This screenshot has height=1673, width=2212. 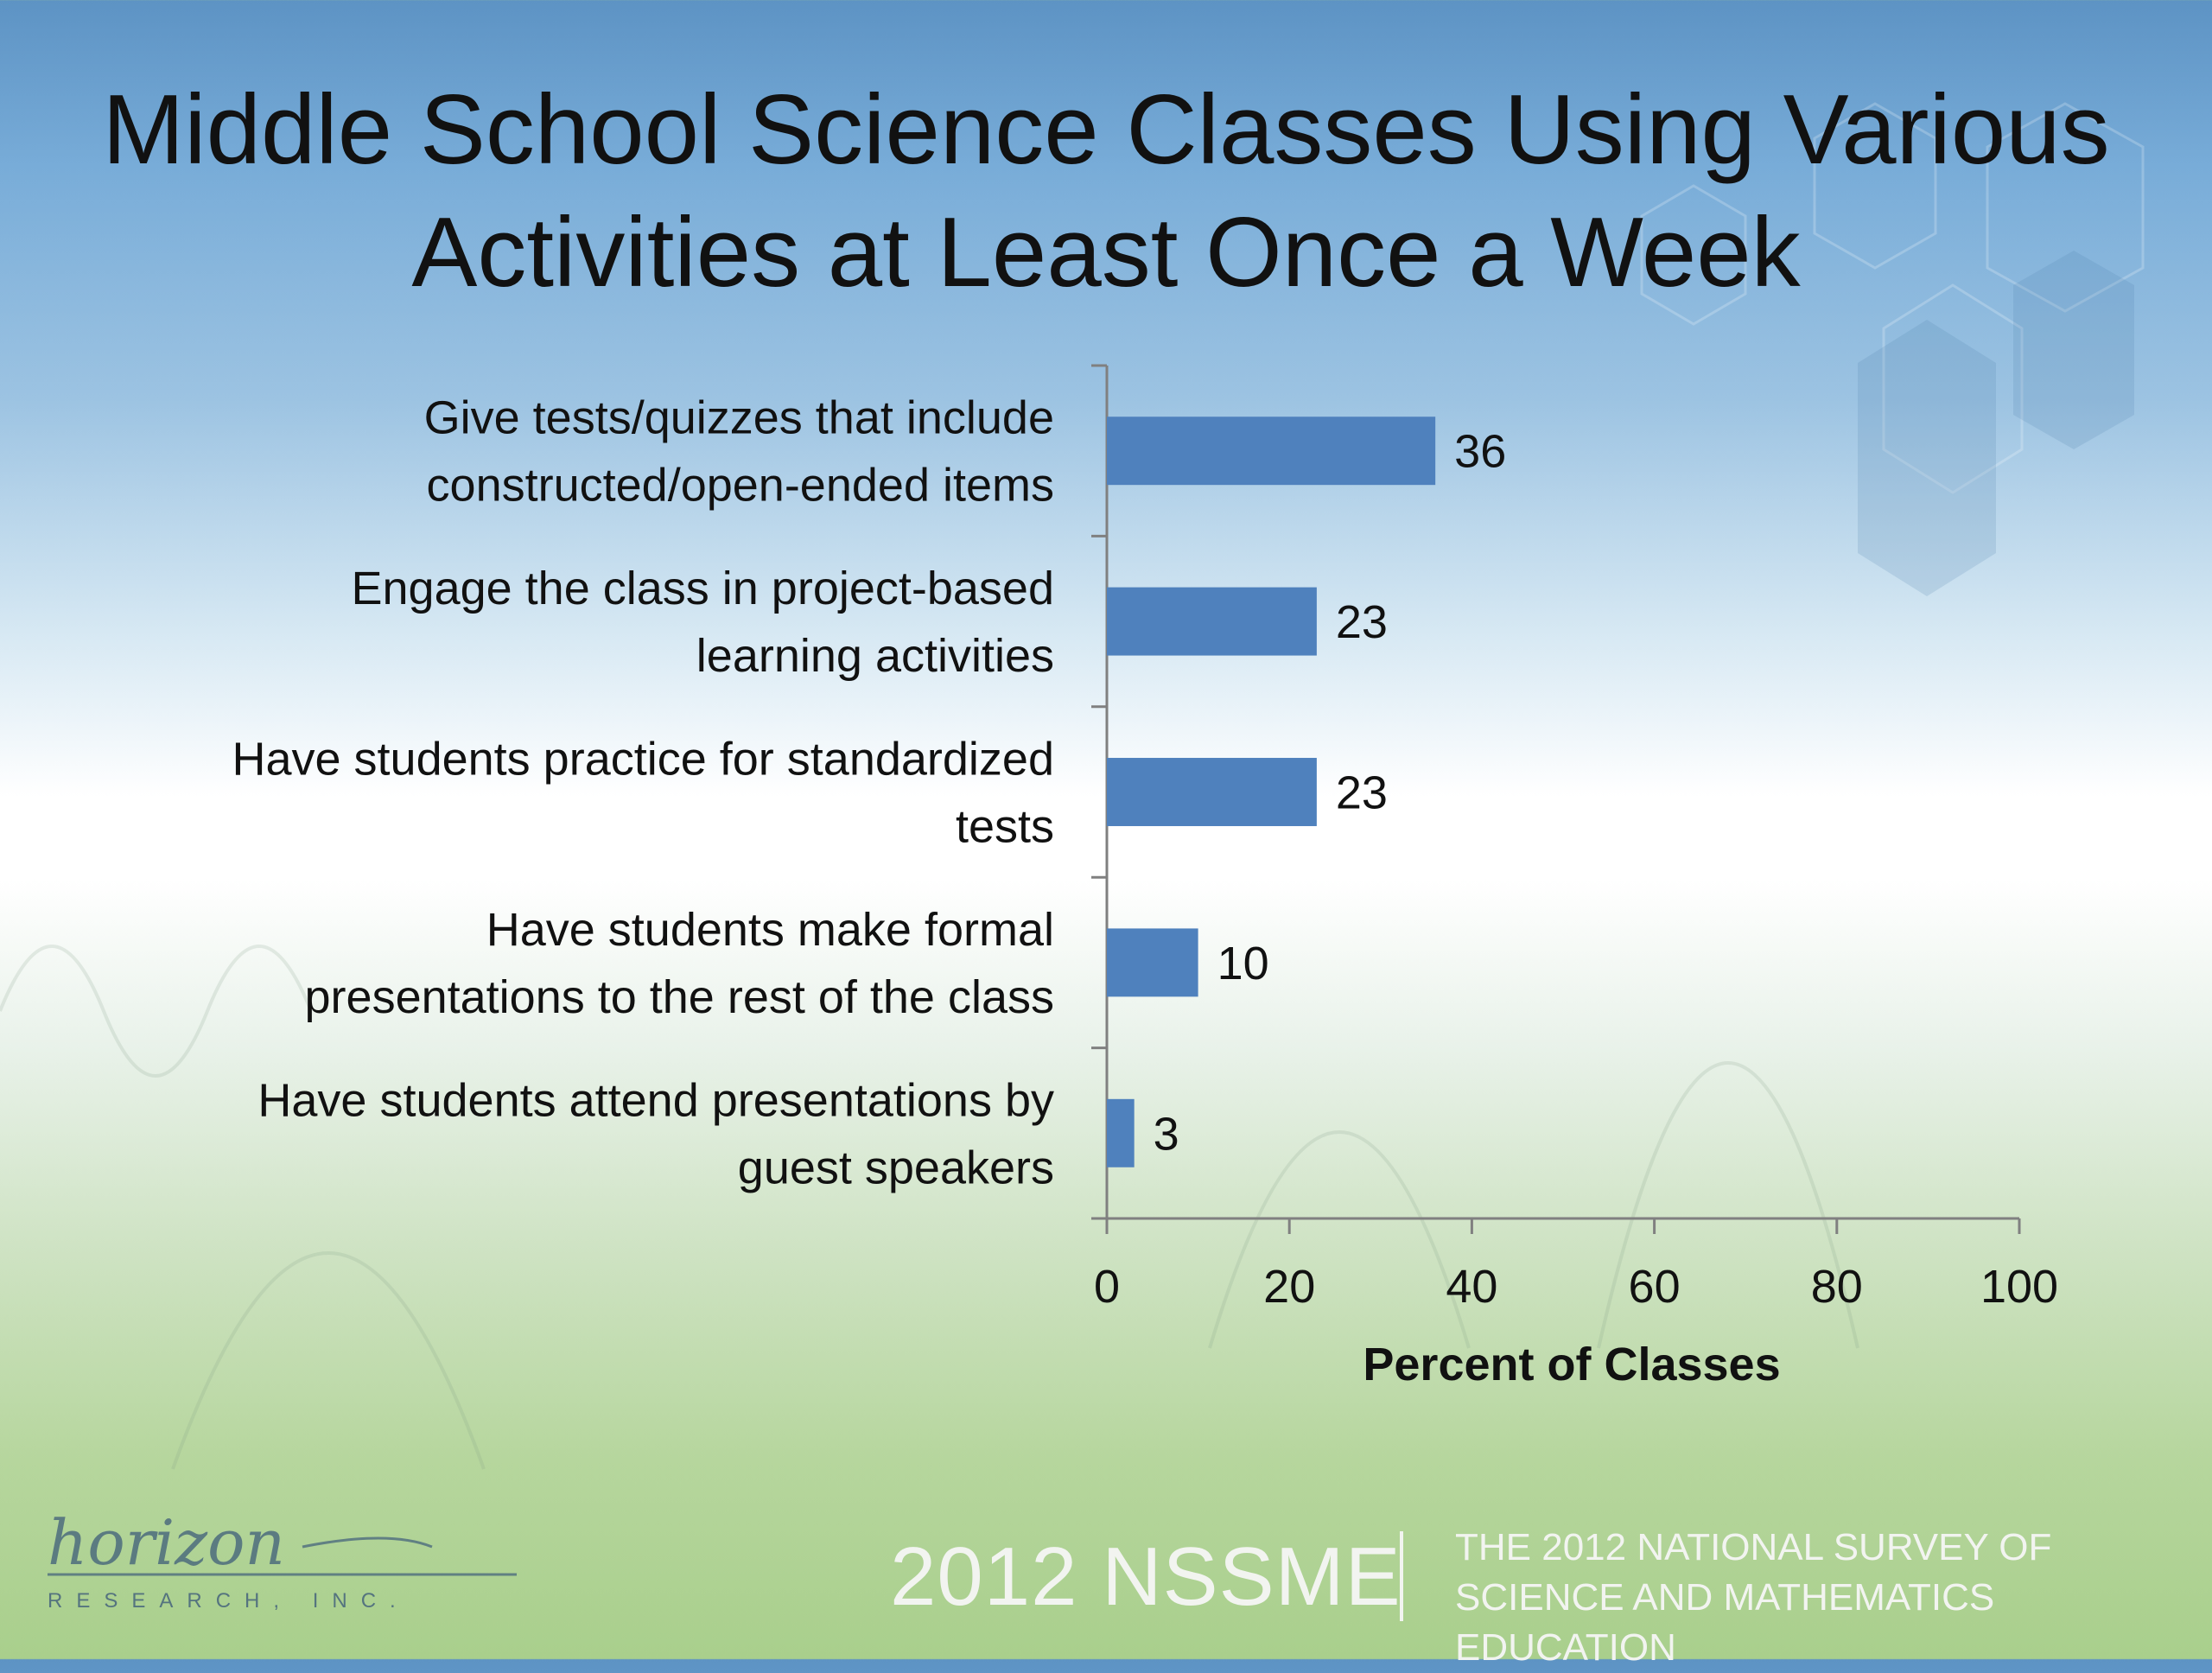 I want to click on x-tick-label: 100, so click(x=2019, y=1287).